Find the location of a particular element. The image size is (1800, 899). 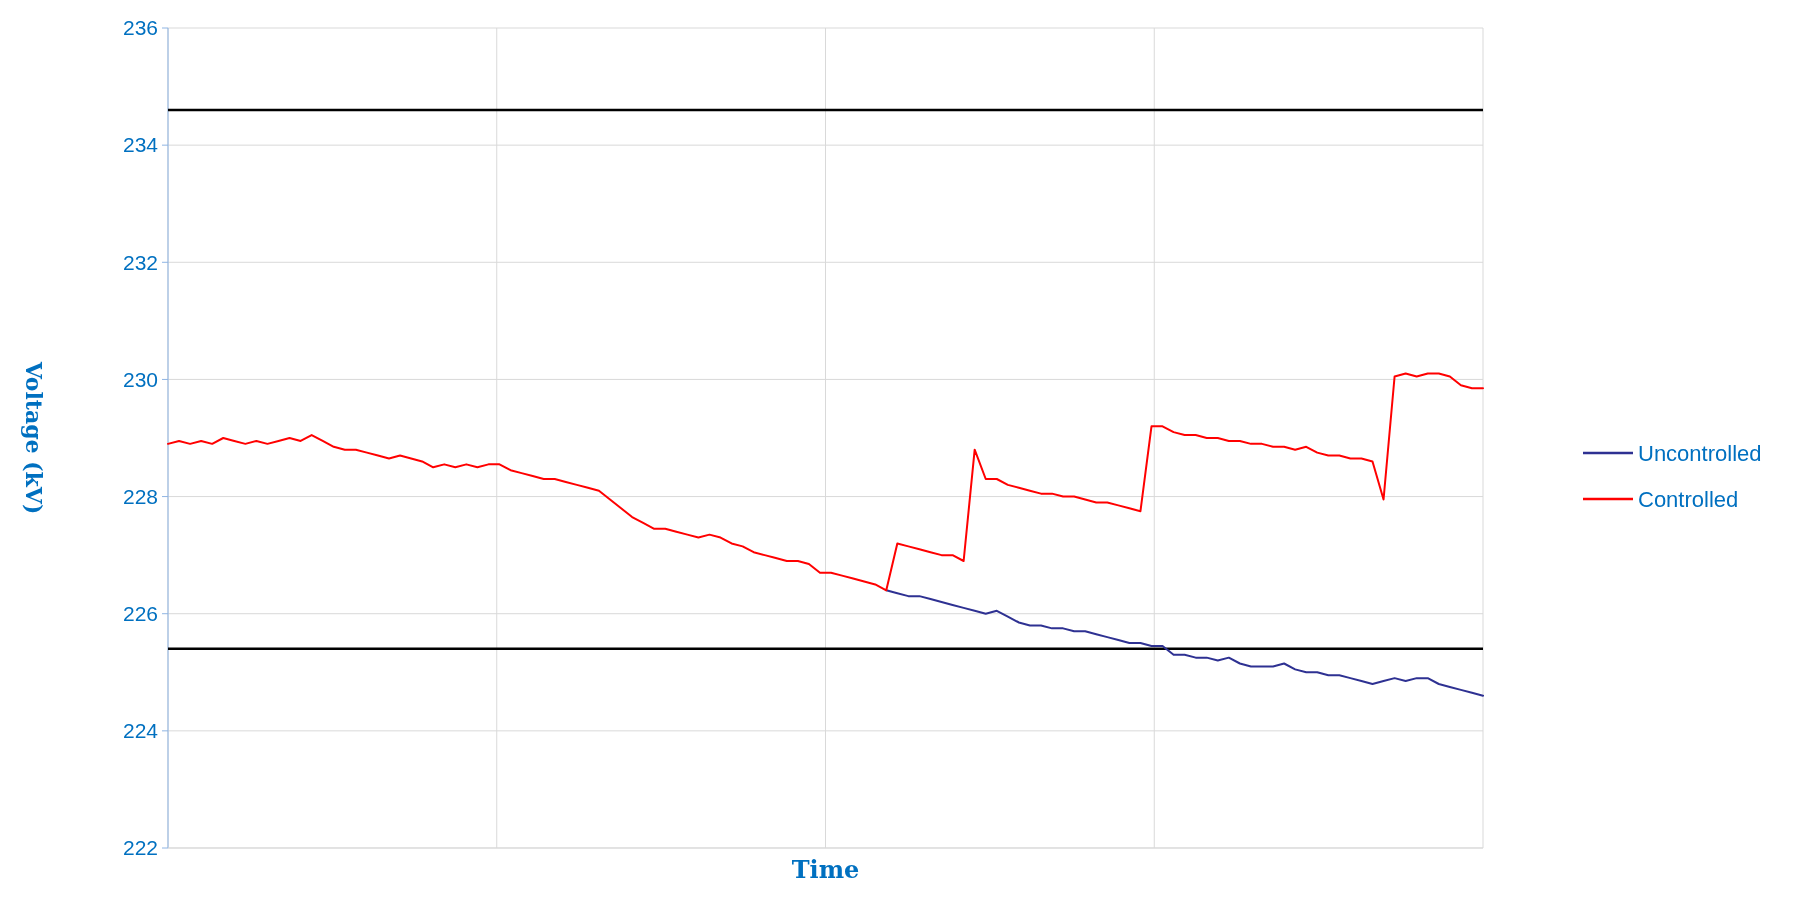

line-series is located at coordinates (1184, 643).